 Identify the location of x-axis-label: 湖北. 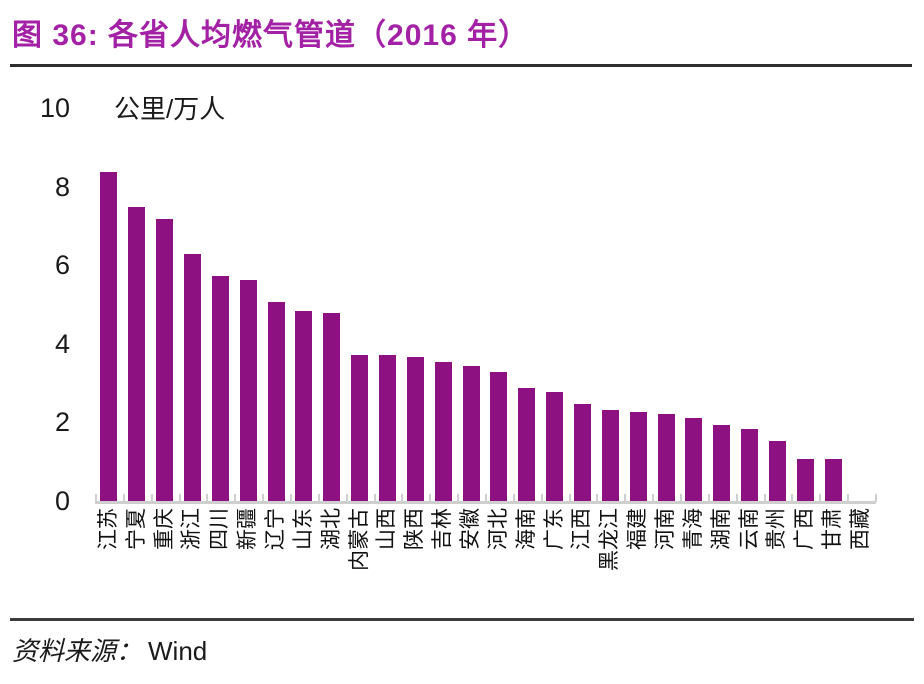
(331, 529).